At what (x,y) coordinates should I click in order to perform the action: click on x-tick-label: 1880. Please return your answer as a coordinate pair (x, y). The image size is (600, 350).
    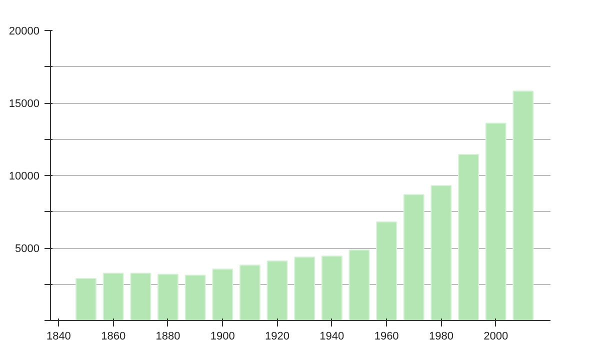
    Looking at the image, I should click on (168, 336).